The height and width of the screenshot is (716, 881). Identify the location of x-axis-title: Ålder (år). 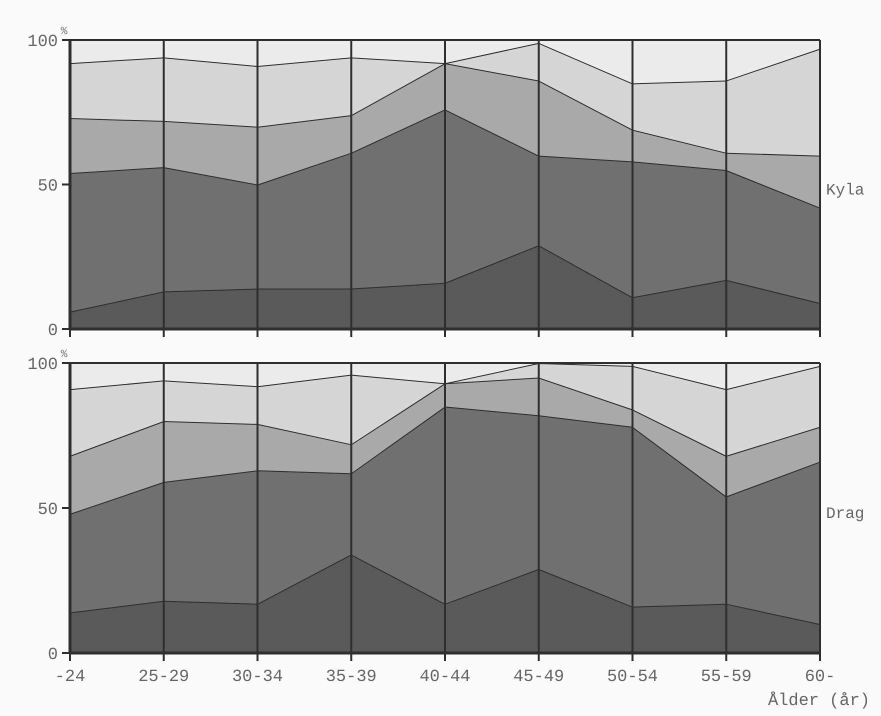
(819, 701).